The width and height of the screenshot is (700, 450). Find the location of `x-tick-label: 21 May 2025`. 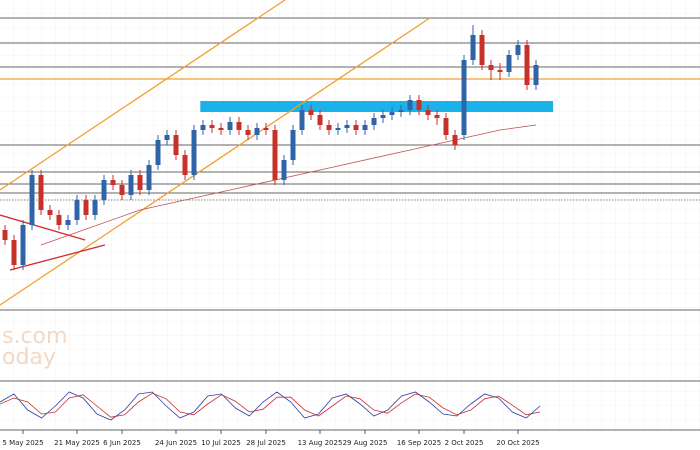

x-tick-label: 21 May 2025 is located at coordinates (77, 443).